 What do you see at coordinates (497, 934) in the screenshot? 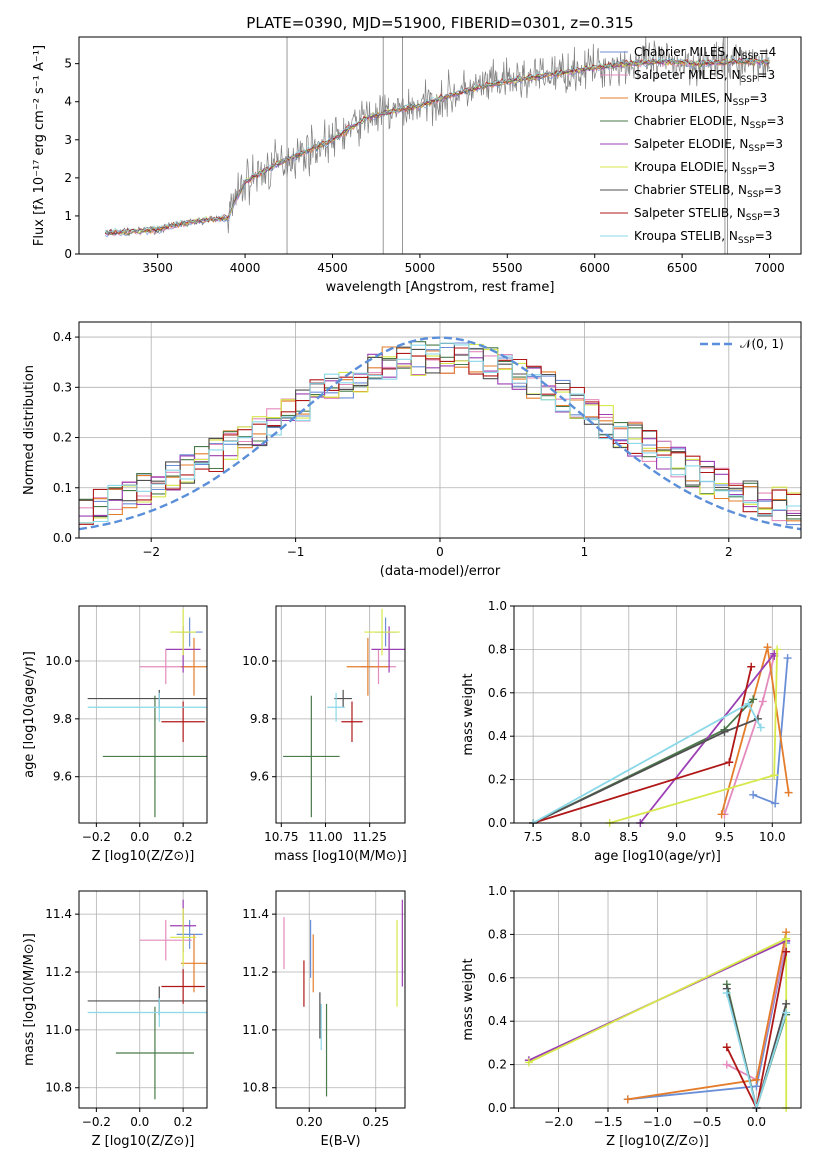
I see `y-tick-label: 0.8` at bounding box center [497, 934].